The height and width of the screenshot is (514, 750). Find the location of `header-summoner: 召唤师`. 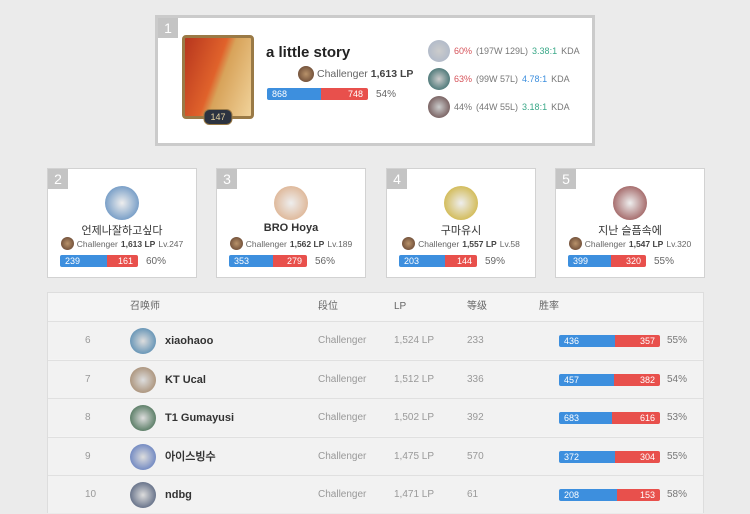

header-summoner: 召唤师 is located at coordinates (145, 306).